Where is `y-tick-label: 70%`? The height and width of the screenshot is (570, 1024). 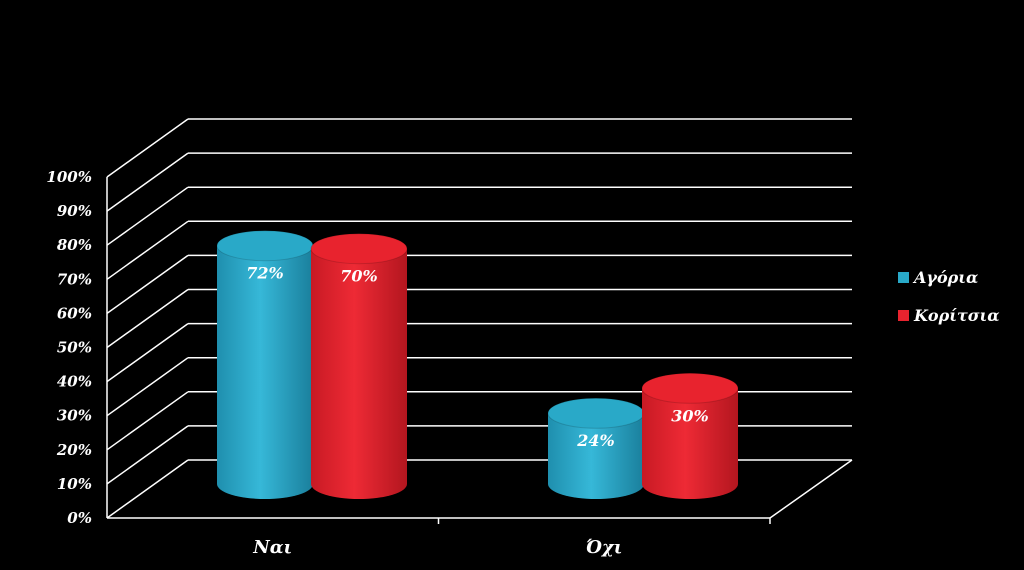 y-tick-label: 70% is located at coordinates (74, 279).